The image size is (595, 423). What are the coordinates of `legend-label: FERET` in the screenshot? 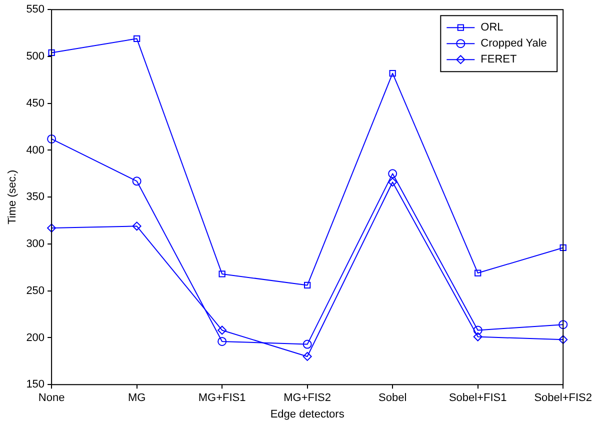 It's located at (498, 60).